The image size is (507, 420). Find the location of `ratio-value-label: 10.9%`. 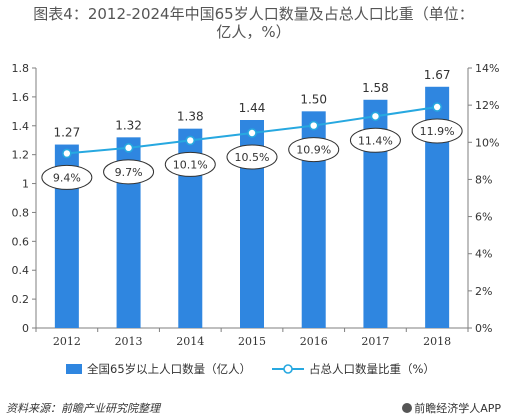

ratio-value-label: 10.9% is located at coordinates (313, 150).